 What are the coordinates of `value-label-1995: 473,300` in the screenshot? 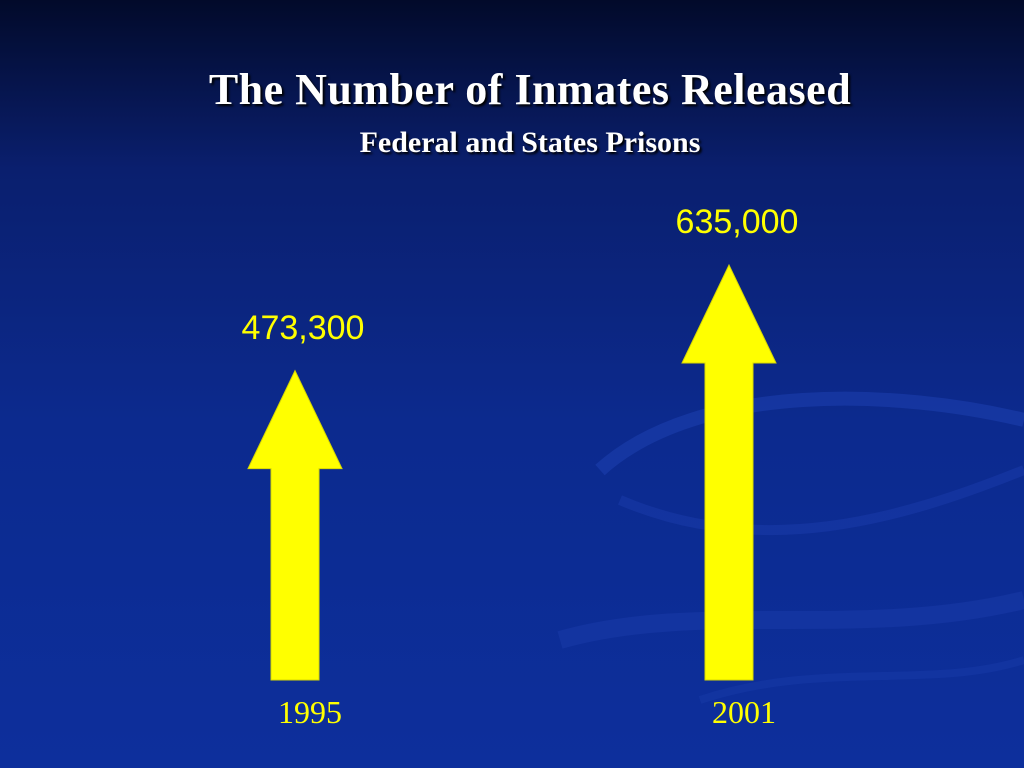 It's located at (303, 327).